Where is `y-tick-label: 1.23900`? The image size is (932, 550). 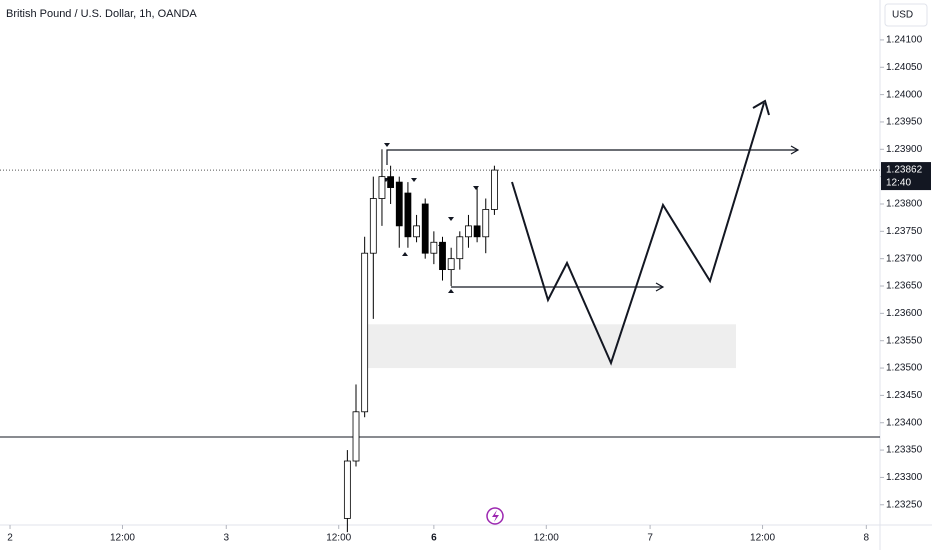
y-tick-label: 1.23900 is located at coordinates (904, 149).